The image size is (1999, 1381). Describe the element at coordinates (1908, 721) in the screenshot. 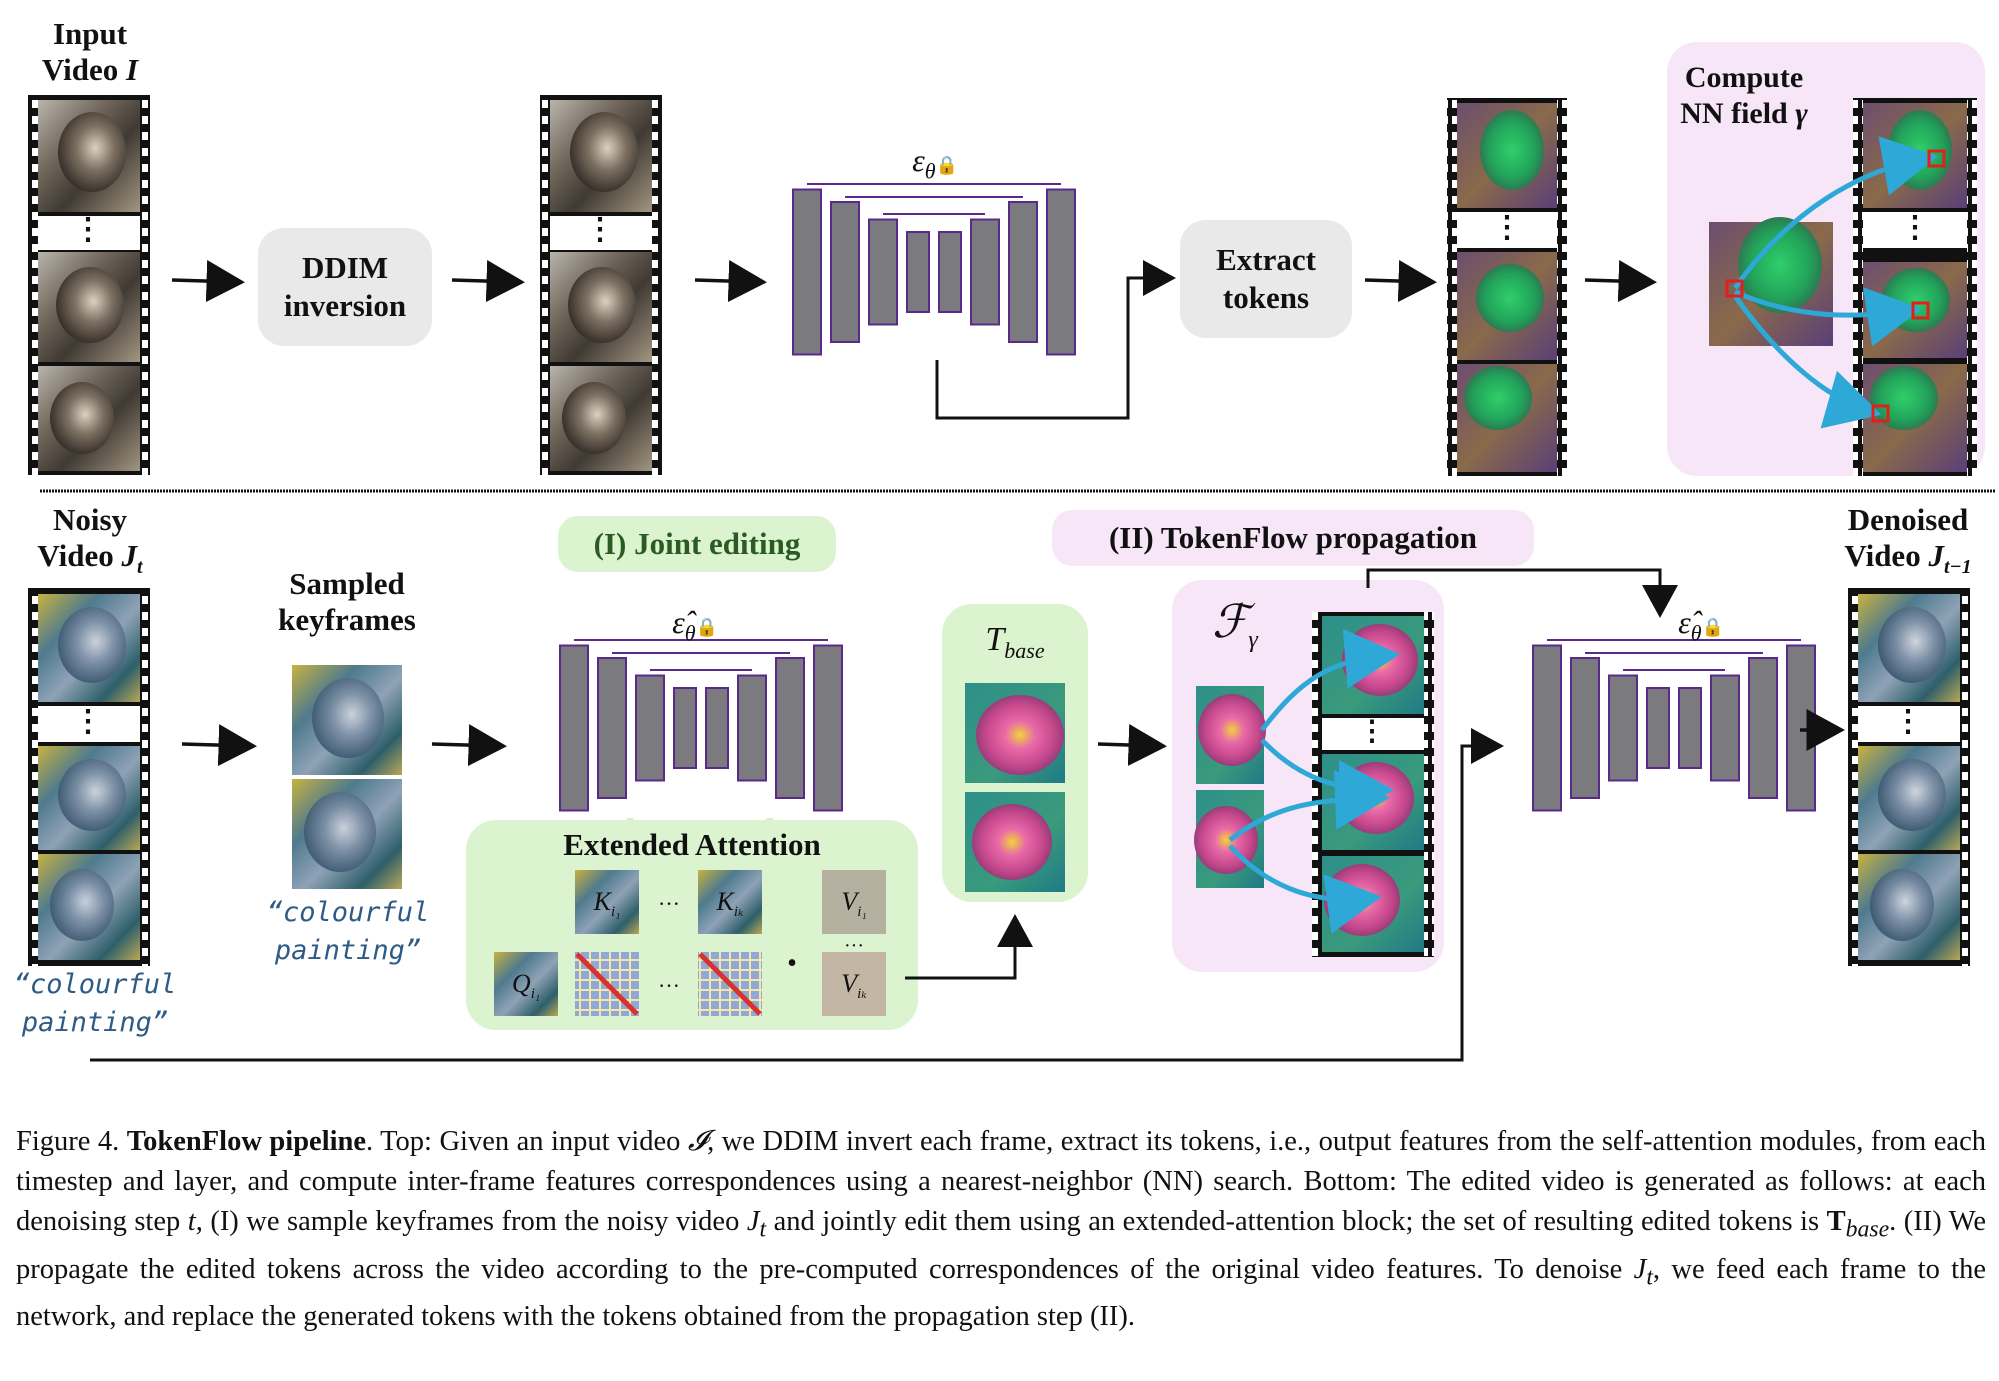

I see `denoised-video-ellipsis: ⋮` at that location.